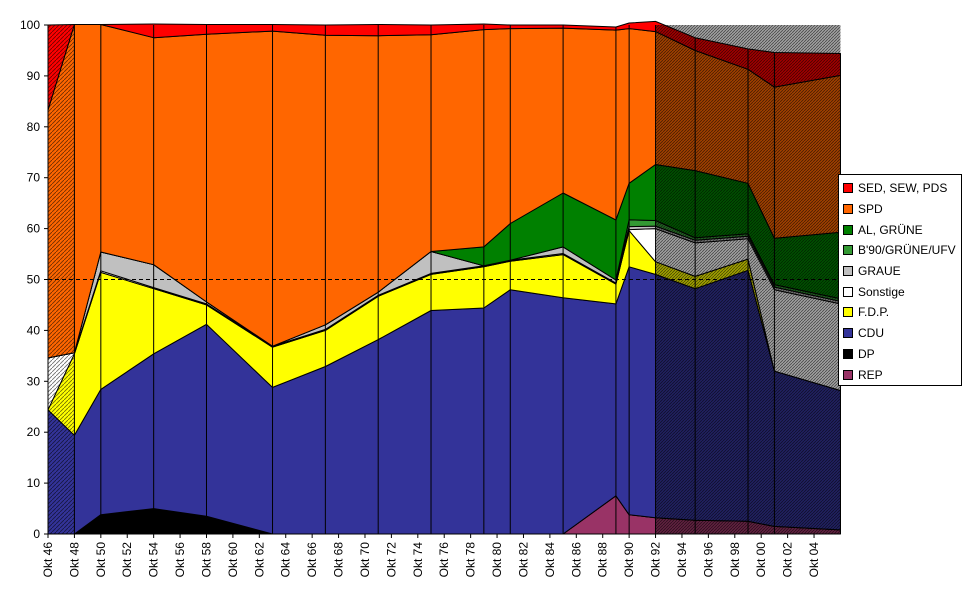 This screenshot has height=602, width=972. What do you see at coordinates (34, 178) in the screenshot?
I see `y-tick-label: 70` at bounding box center [34, 178].